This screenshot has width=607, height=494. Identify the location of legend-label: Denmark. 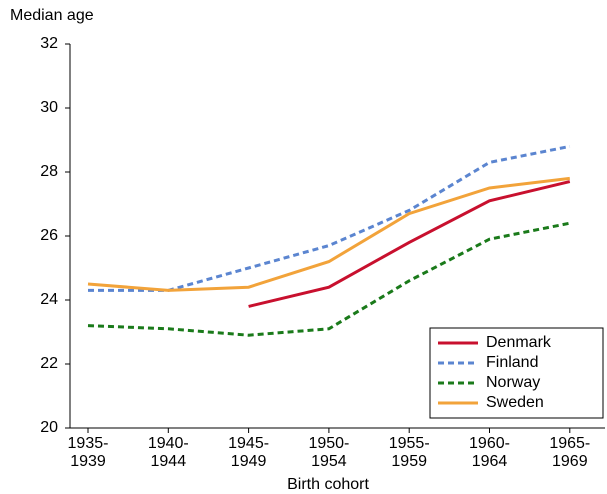
(519, 342).